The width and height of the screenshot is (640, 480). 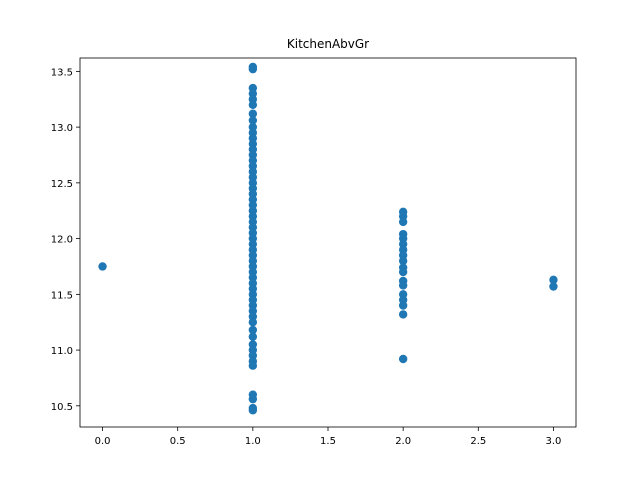 I want to click on x-axis-ticks: 0.0 0.5 1.0 1.5 2.0 2.5 3.0, so click(x=328, y=437).